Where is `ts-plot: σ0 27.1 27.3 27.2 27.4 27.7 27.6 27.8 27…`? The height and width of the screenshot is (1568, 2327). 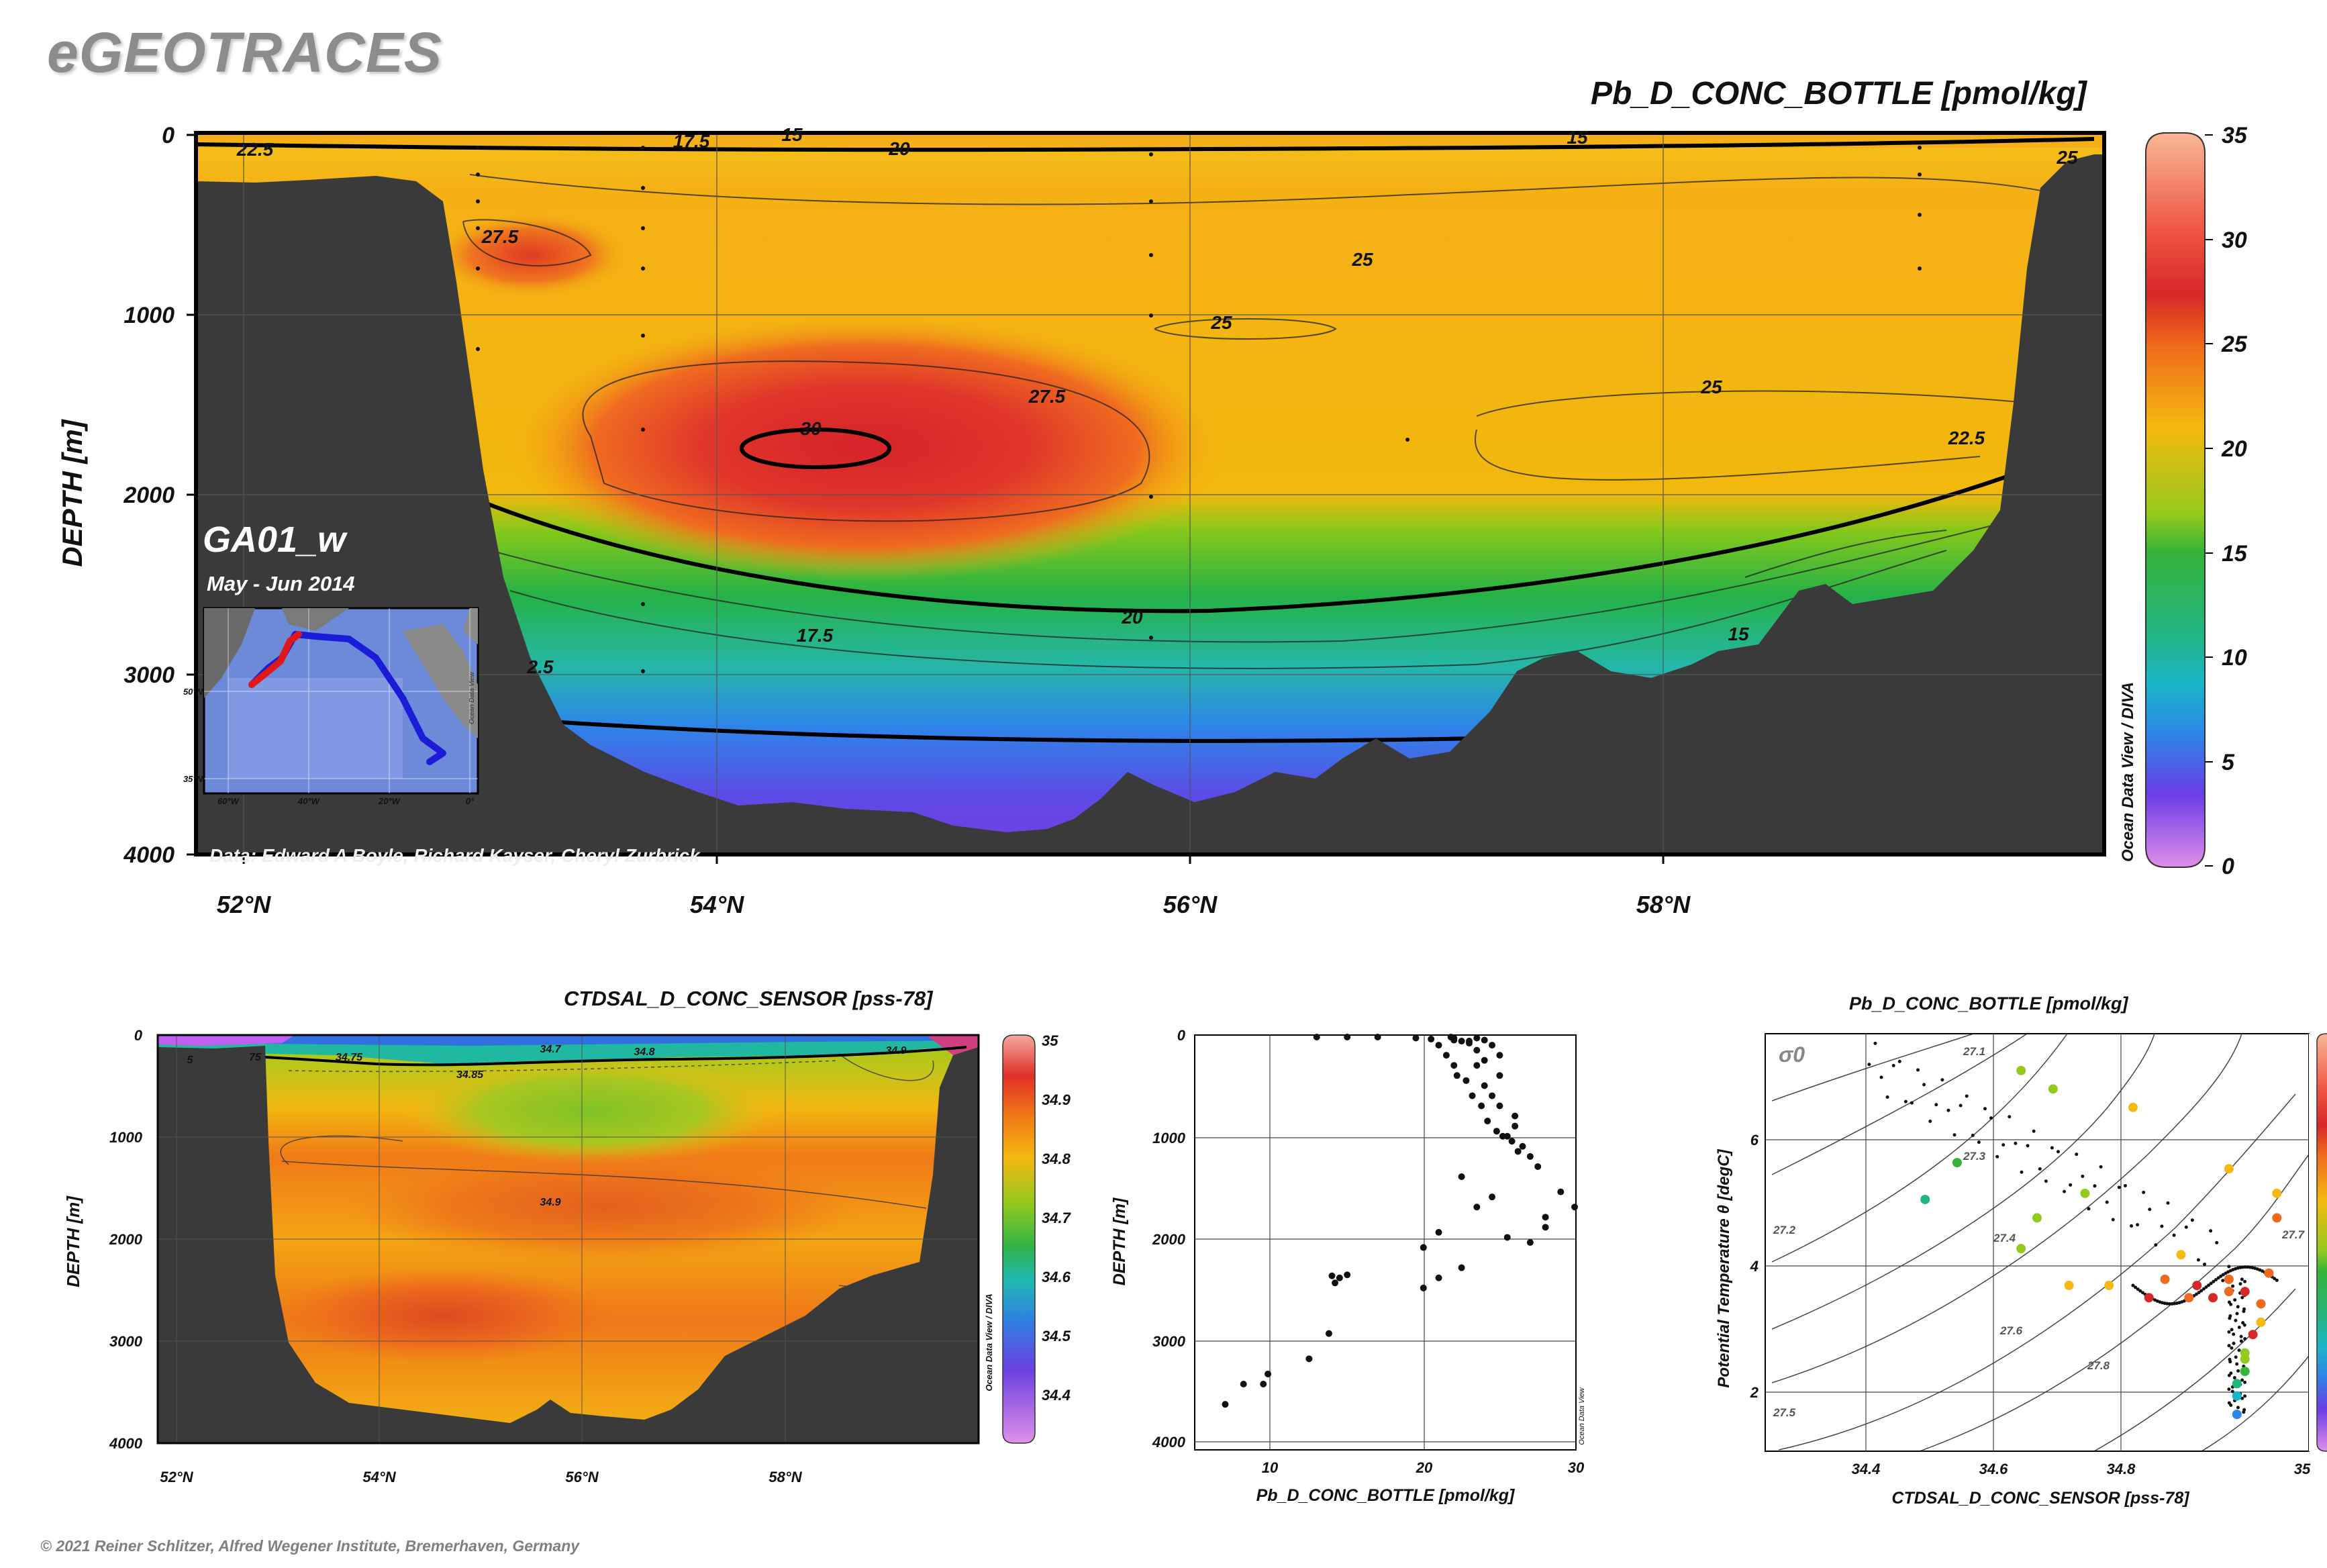 ts-plot: σ0 27.1 27.3 27.2 27.4 27.7 27.6 27.8 27… is located at coordinates (2021, 1271).